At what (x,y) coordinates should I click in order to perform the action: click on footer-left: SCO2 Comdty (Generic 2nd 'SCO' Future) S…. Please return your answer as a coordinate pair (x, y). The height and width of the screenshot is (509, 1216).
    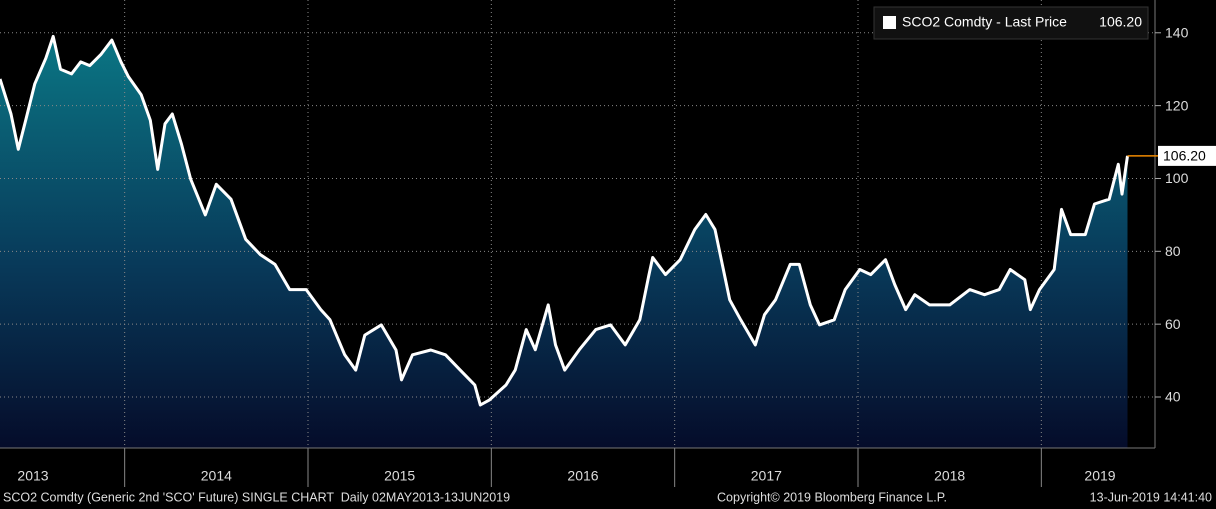
    Looking at the image, I should click on (256, 497).